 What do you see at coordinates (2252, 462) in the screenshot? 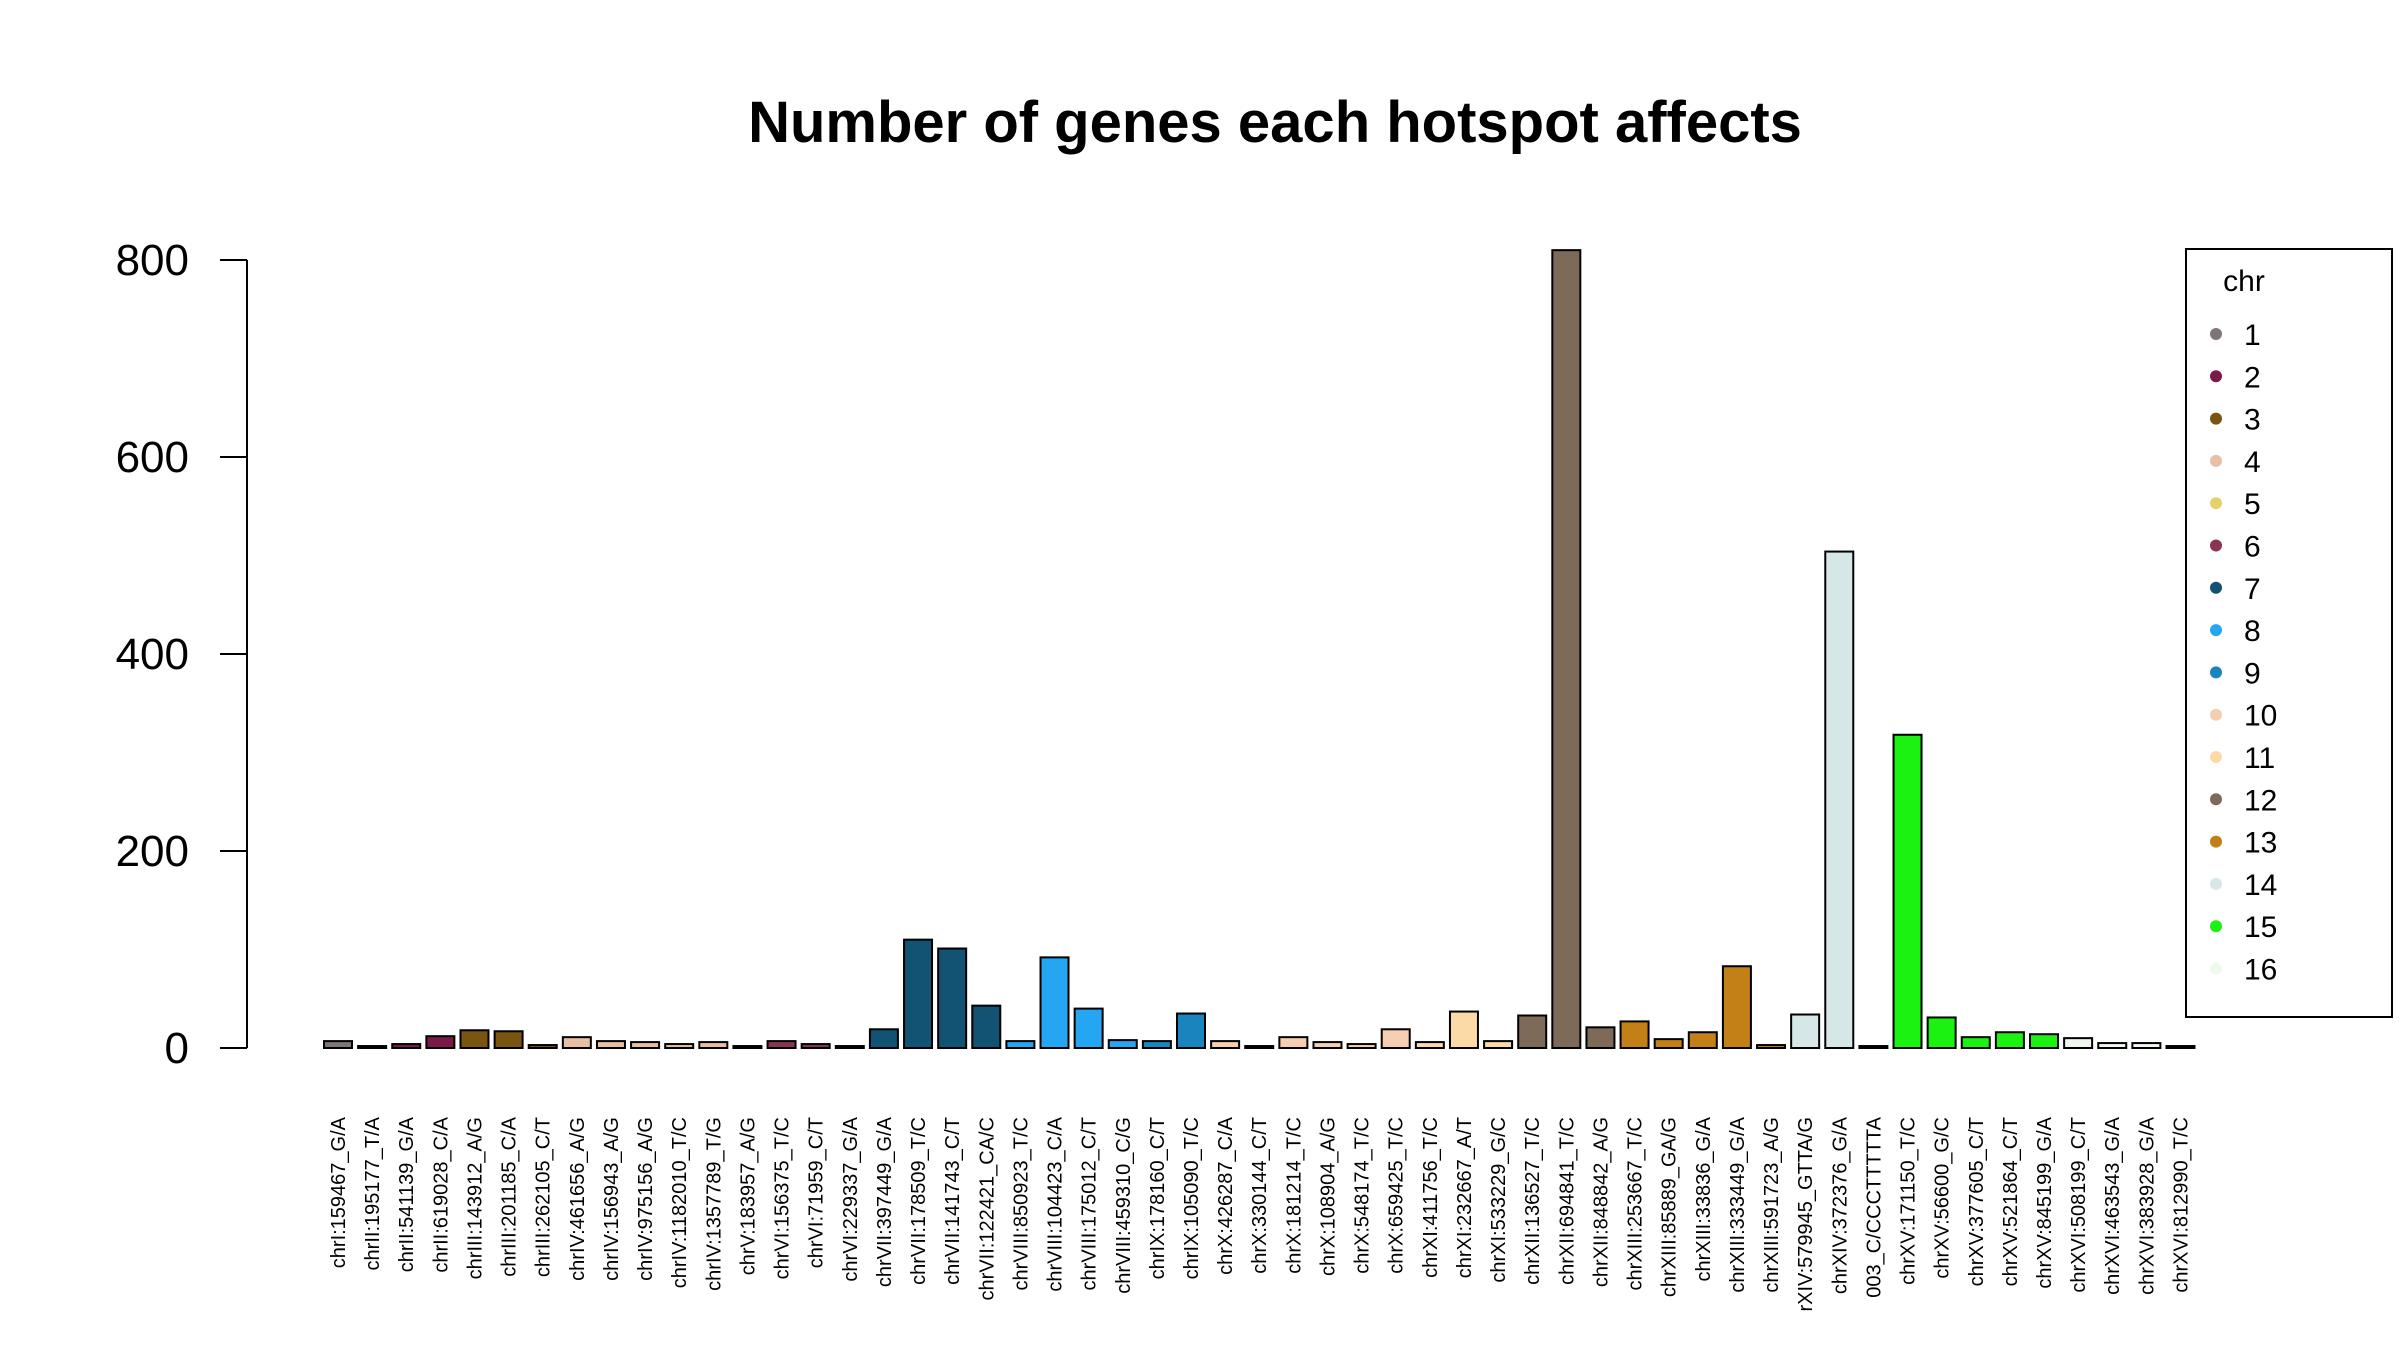
I see `legend-label: 4` at bounding box center [2252, 462].